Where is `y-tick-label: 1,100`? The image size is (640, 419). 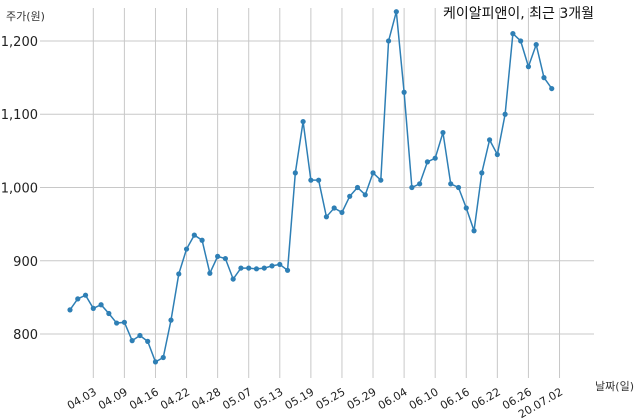
y-tick-label: 1,100 is located at coordinates (19, 115).